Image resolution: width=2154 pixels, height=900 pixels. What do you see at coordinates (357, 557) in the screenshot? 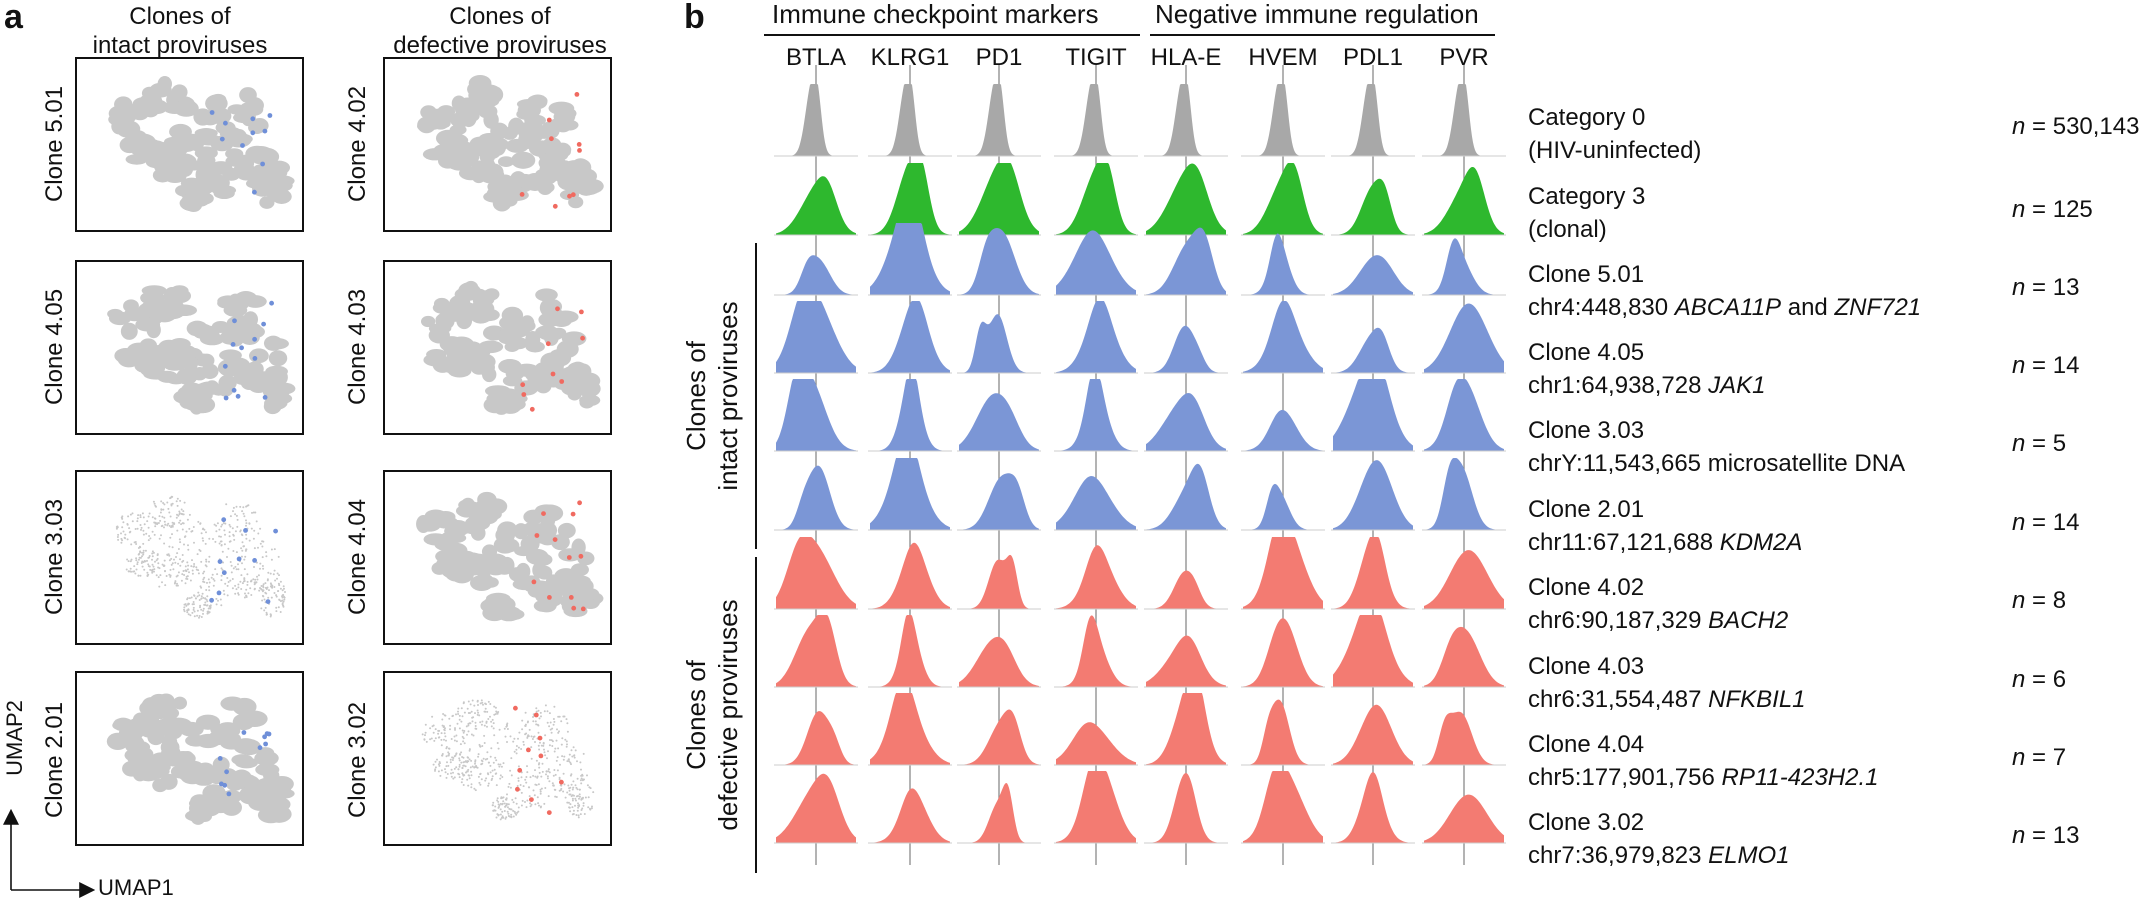
I see `defective-clone-label-3: Clone 4.04` at bounding box center [357, 557].